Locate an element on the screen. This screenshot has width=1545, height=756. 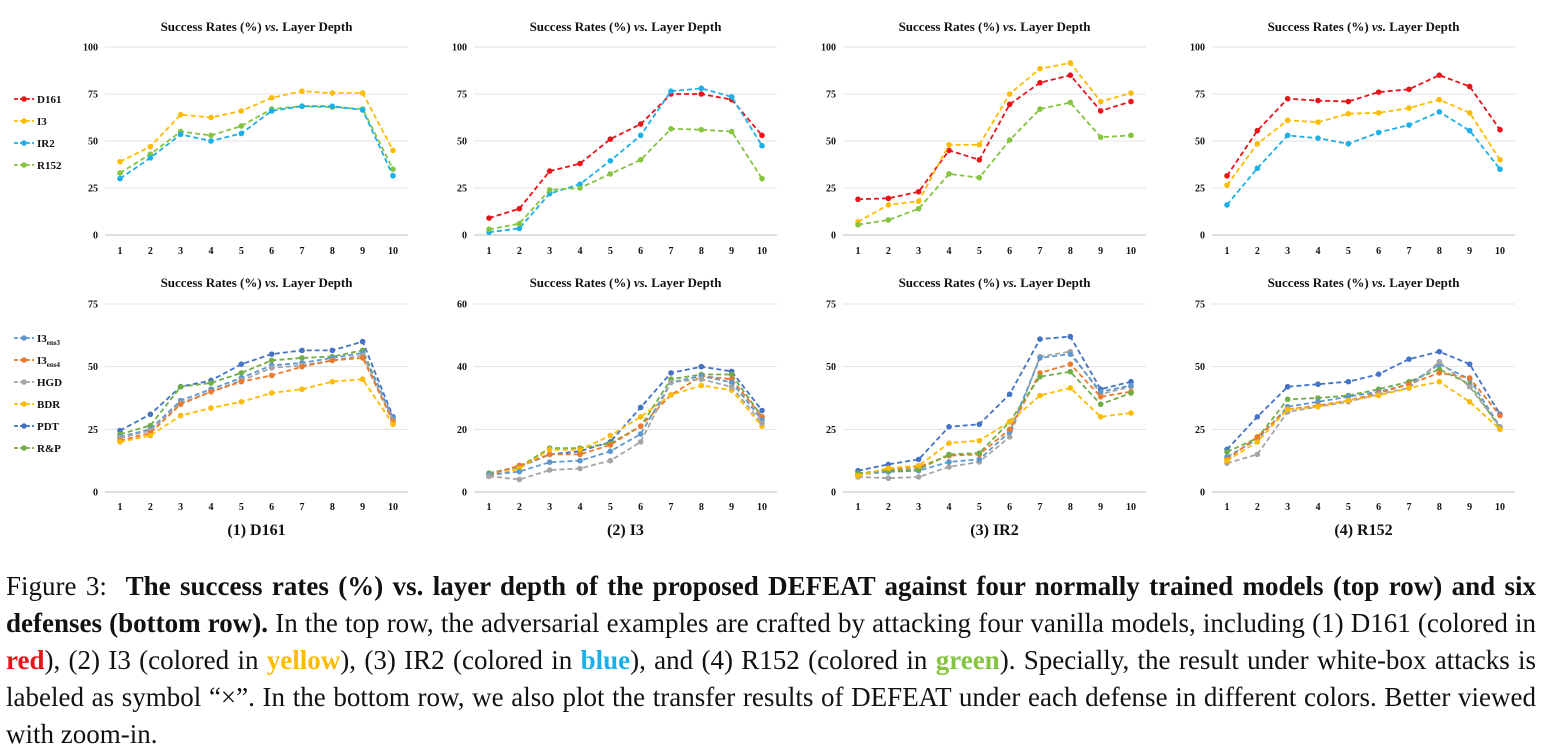
legend-label-main: IR2 is located at coordinates (46, 144).